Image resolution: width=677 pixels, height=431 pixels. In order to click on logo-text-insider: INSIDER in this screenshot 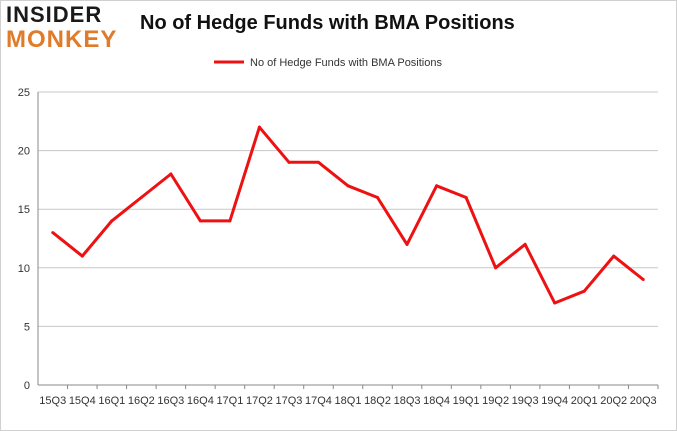, I will do `click(54, 14)`.